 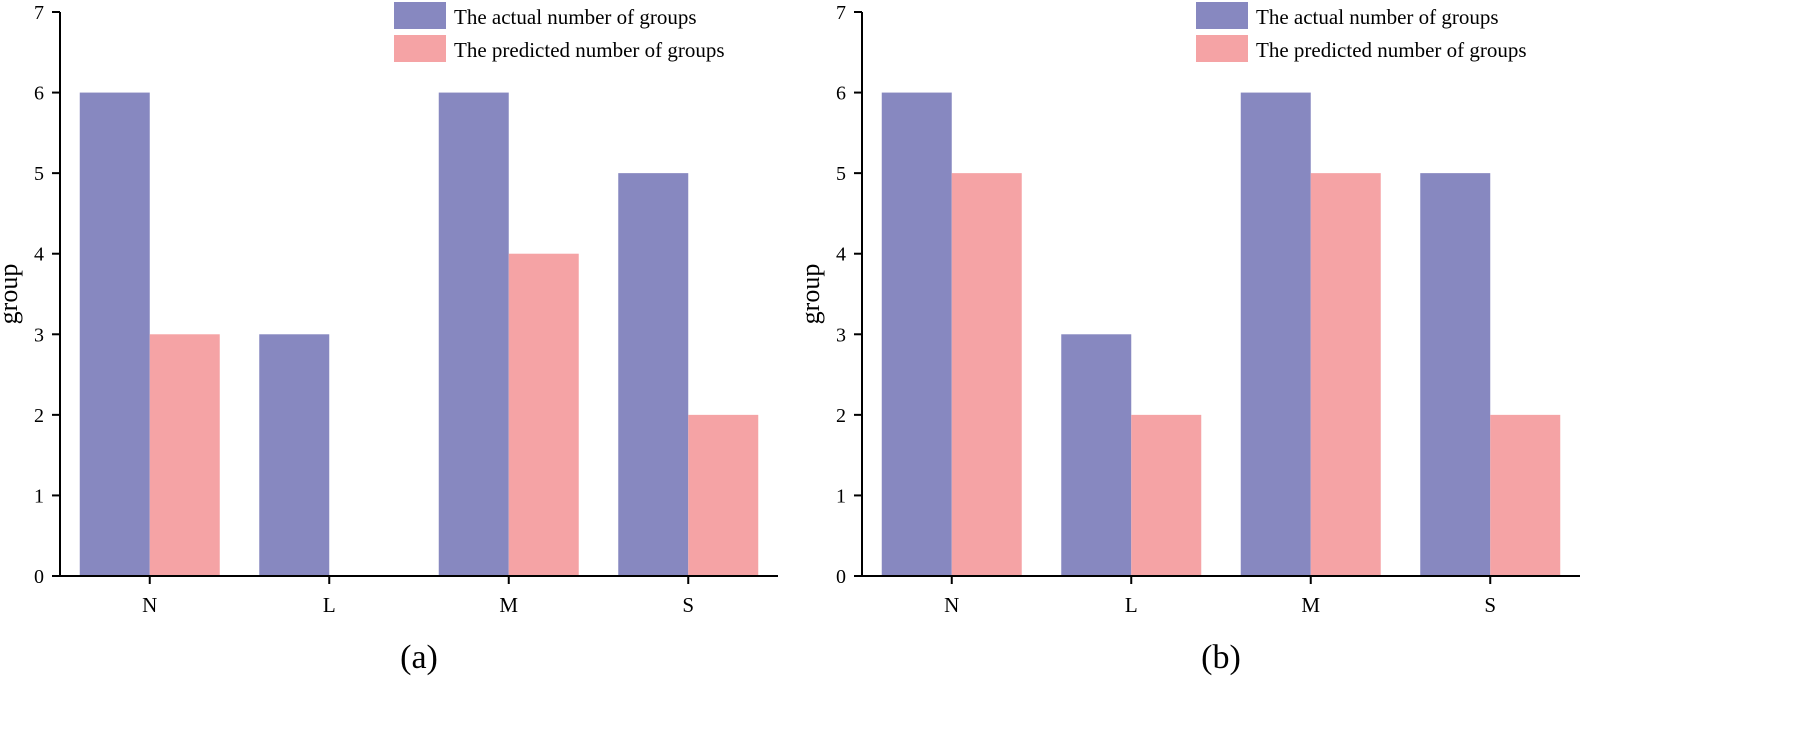 I want to click on bar-predicted-L, so click(x=1166, y=495).